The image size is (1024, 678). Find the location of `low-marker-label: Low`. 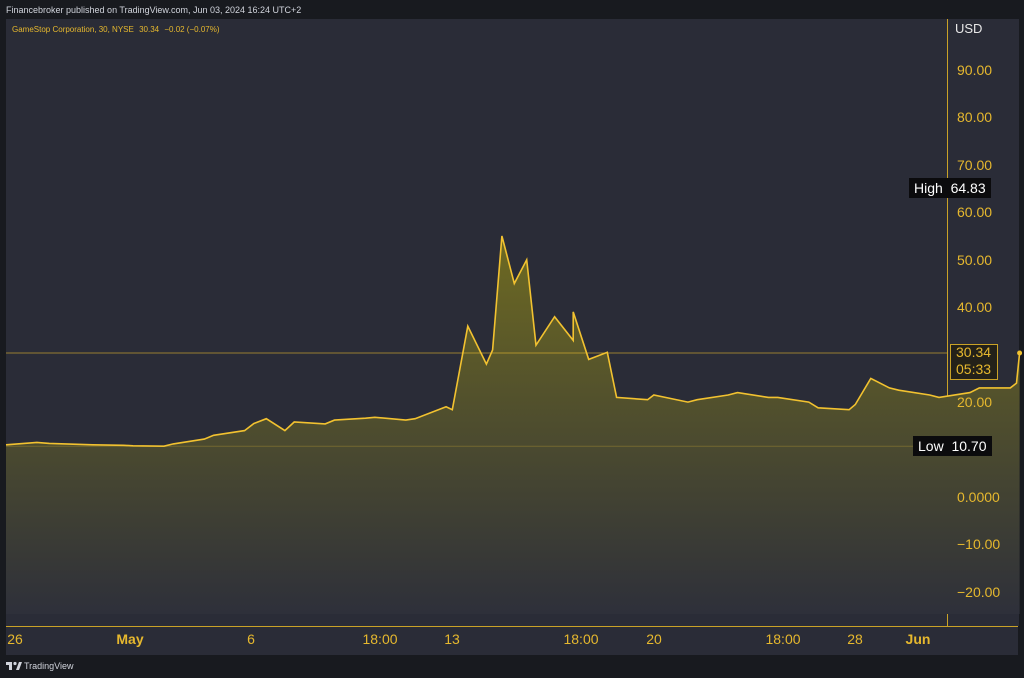

low-marker-label: Low is located at coordinates (931, 446).